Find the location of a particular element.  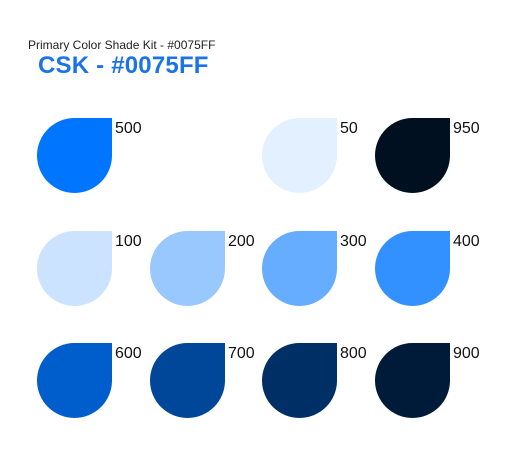

shade-label: 50 is located at coordinates (349, 128).